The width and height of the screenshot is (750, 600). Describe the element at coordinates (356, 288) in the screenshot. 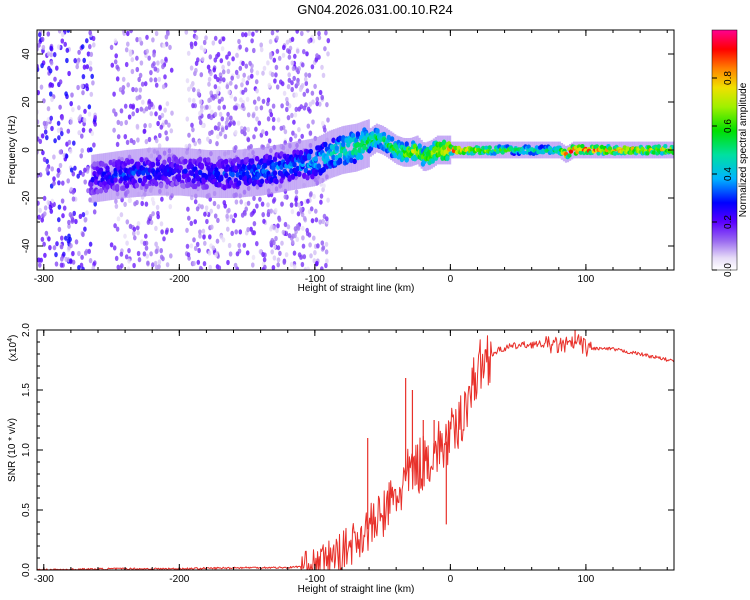

I see `spectrogram-x-label: Height of straight line (km)` at that location.